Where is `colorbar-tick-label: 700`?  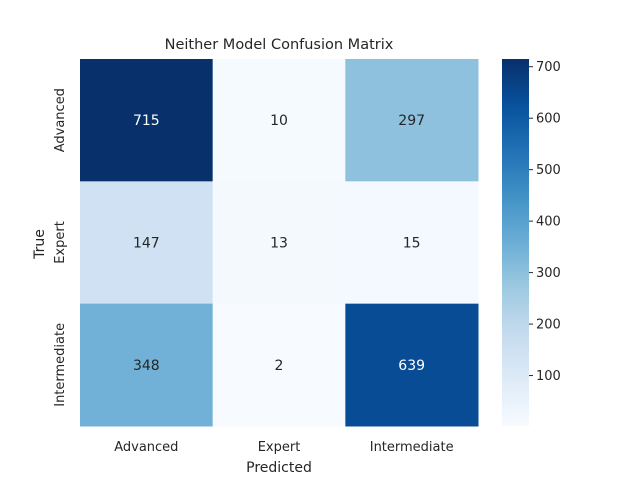
colorbar-tick-label: 700 is located at coordinates (548, 67).